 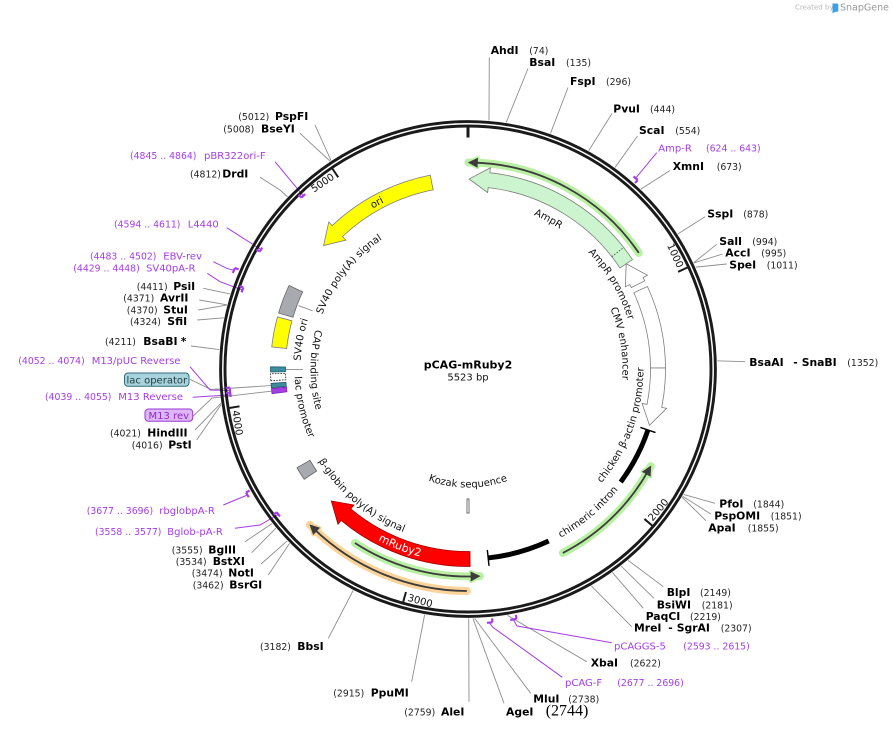 I want to click on site-name: PspFI, so click(x=291, y=116).